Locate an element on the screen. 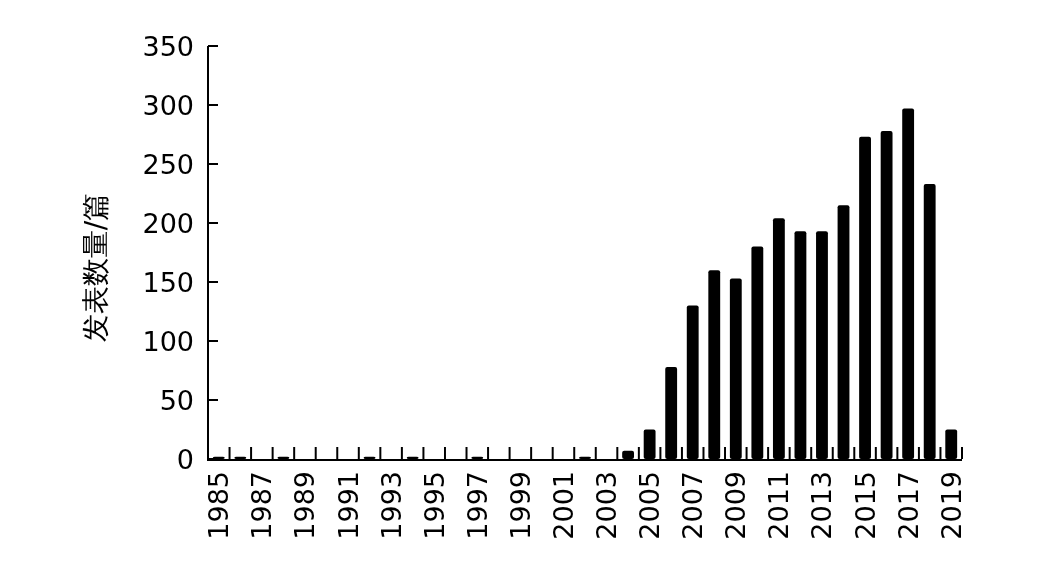 This screenshot has height=564, width=1063. x-tick-label: 2015 is located at coordinates (865, 505).